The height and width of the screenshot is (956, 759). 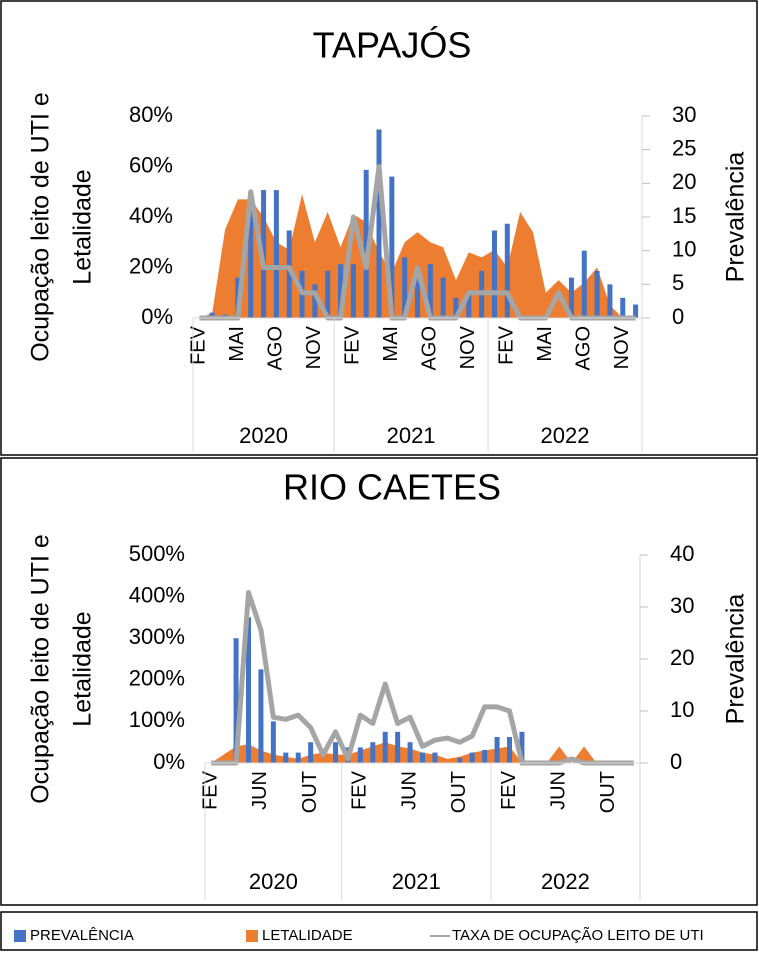 What do you see at coordinates (82, 935) in the screenshot?
I see `legend-label: PREVALÊNCIA` at bounding box center [82, 935].